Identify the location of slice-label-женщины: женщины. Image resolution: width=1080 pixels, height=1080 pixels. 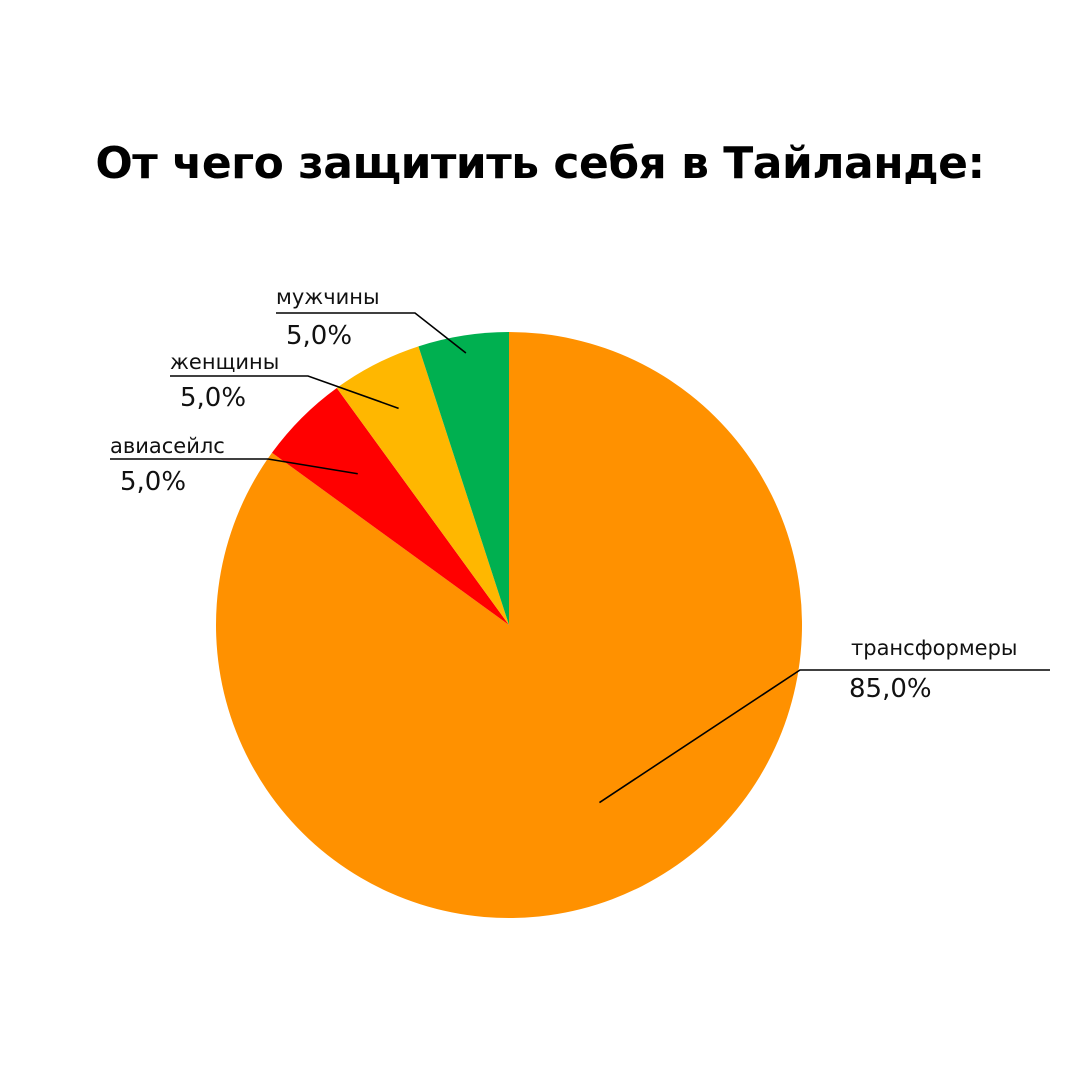
(224, 362).